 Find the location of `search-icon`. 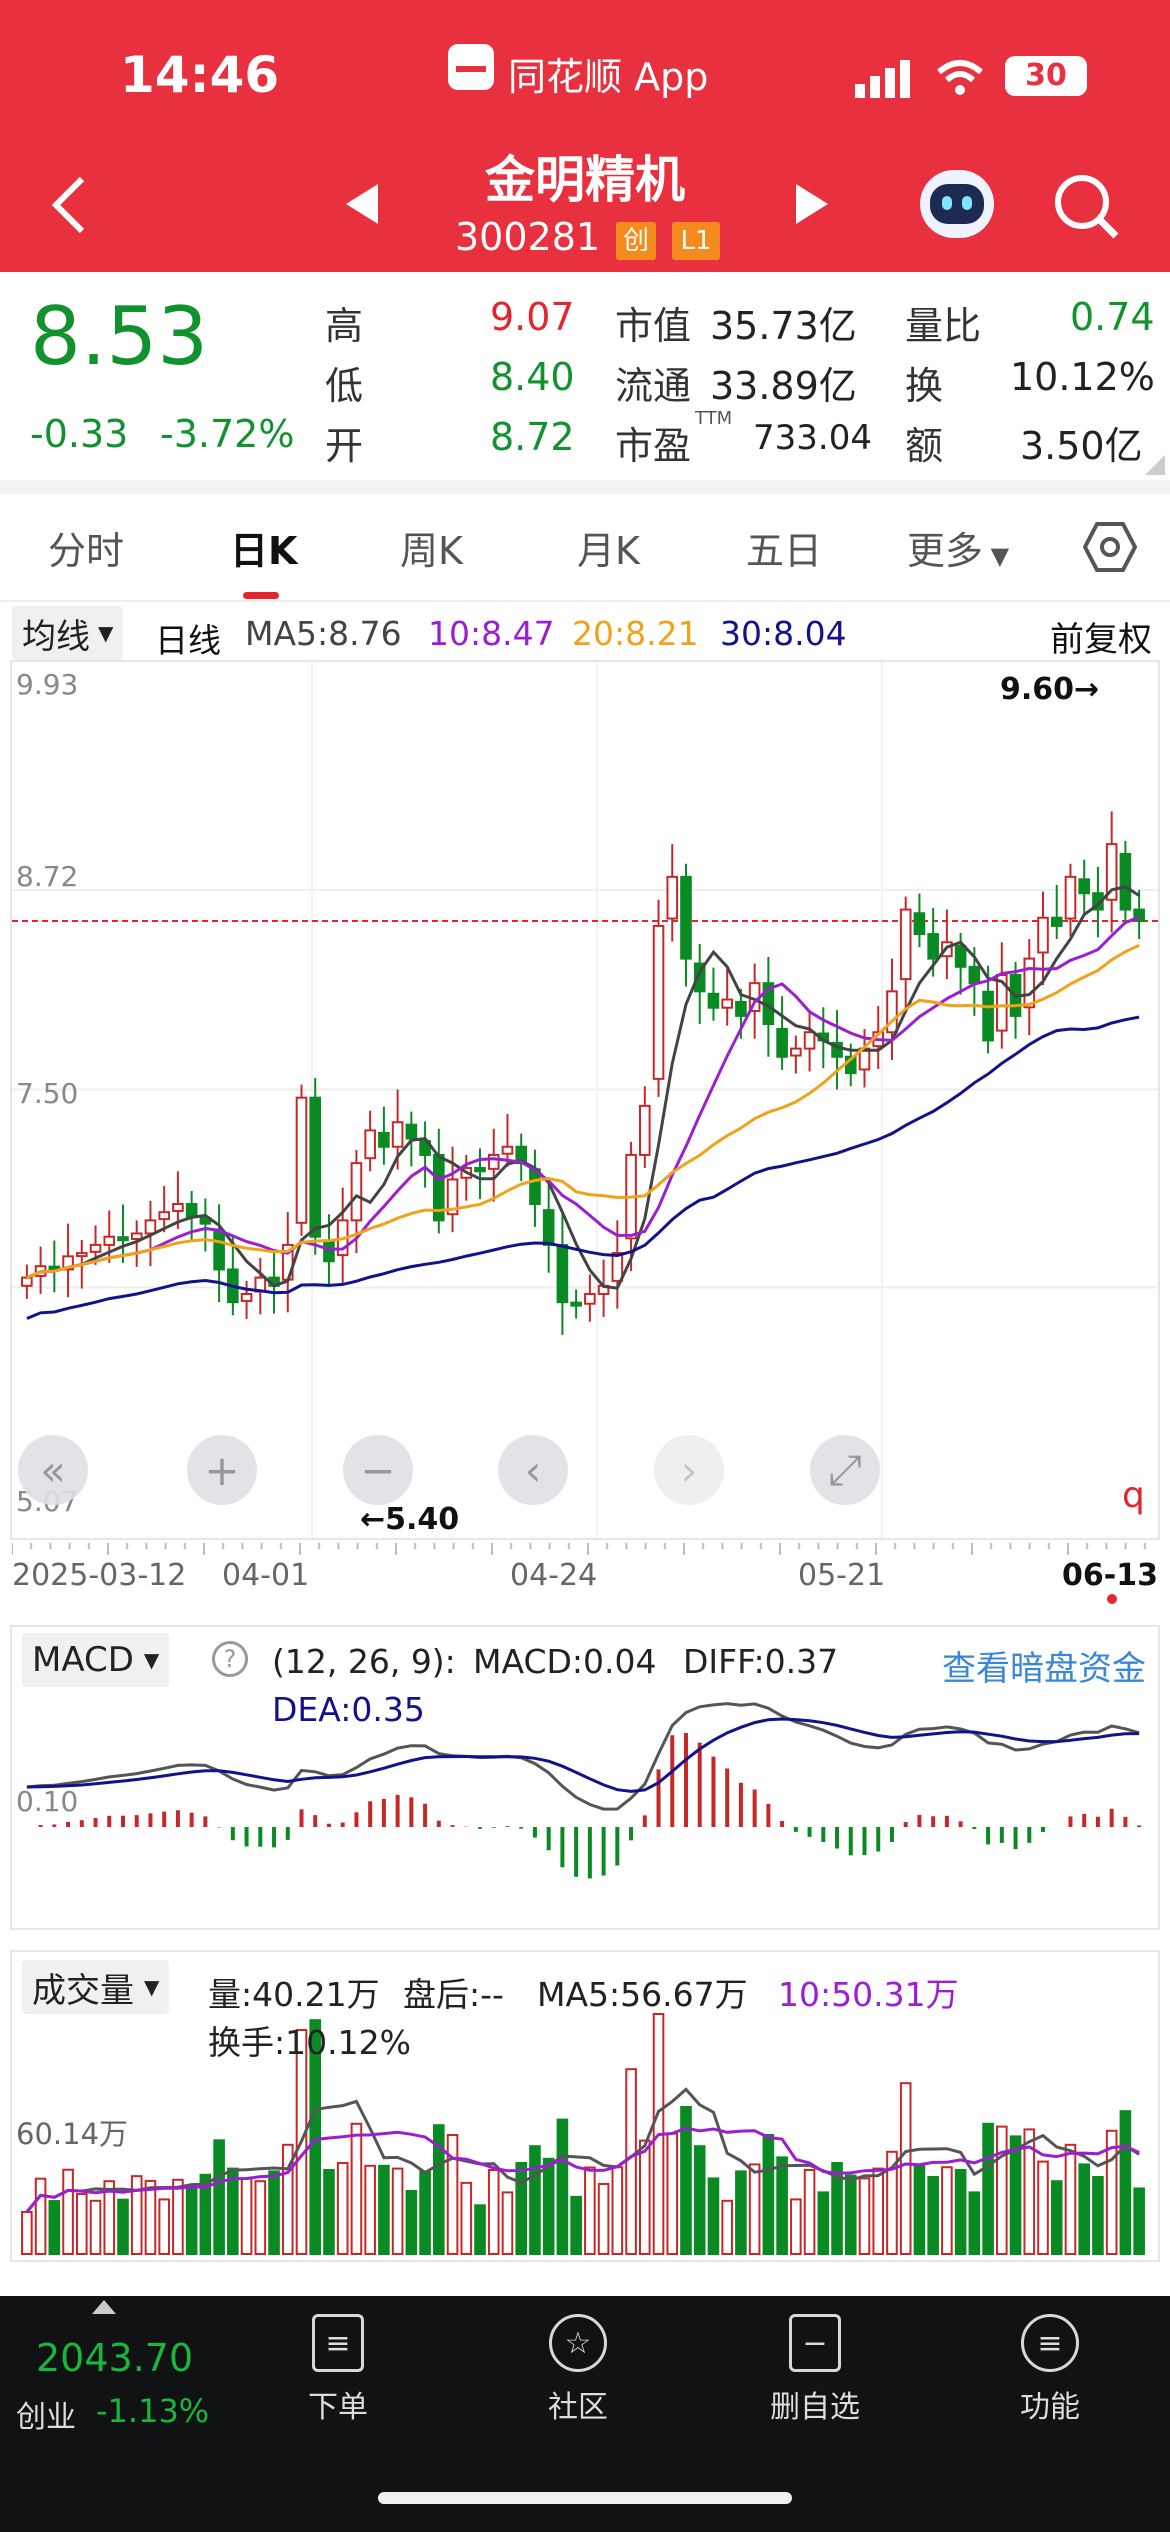

search-icon is located at coordinates (1087, 209).